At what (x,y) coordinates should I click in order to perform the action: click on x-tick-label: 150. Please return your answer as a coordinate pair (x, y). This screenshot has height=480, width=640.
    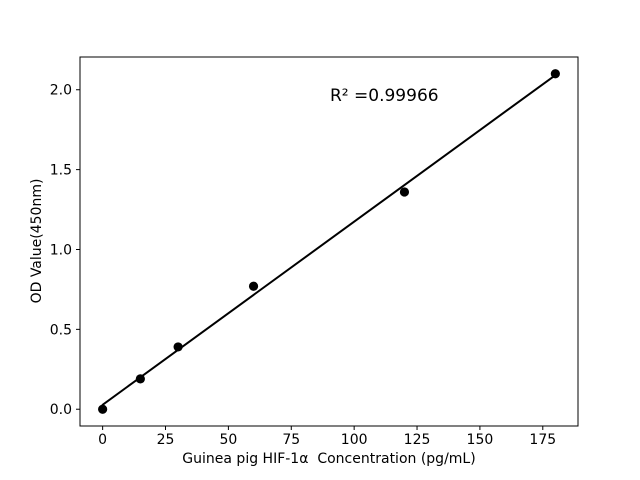
    Looking at the image, I should click on (480, 440).